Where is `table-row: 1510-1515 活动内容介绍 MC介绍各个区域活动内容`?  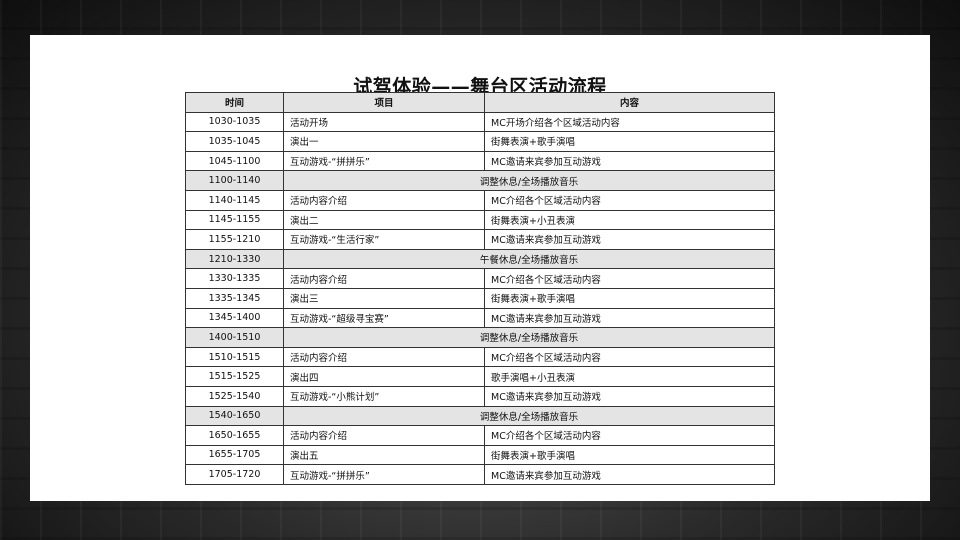 table-row: 1510-1515 活动内容介绍 MC介绍各个区域活动内容 is located at coordinates (480, 357).